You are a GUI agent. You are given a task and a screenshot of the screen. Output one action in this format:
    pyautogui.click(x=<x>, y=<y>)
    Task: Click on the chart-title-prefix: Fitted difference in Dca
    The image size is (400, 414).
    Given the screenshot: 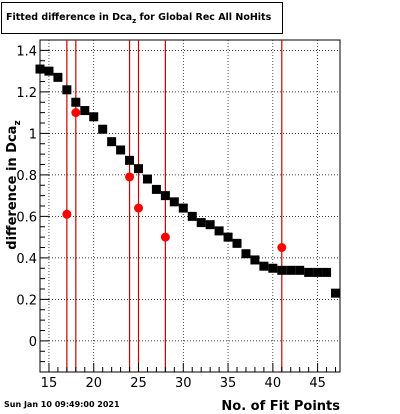 What is the action you would take?
    pyautogui.click(x=69, y=17)
    